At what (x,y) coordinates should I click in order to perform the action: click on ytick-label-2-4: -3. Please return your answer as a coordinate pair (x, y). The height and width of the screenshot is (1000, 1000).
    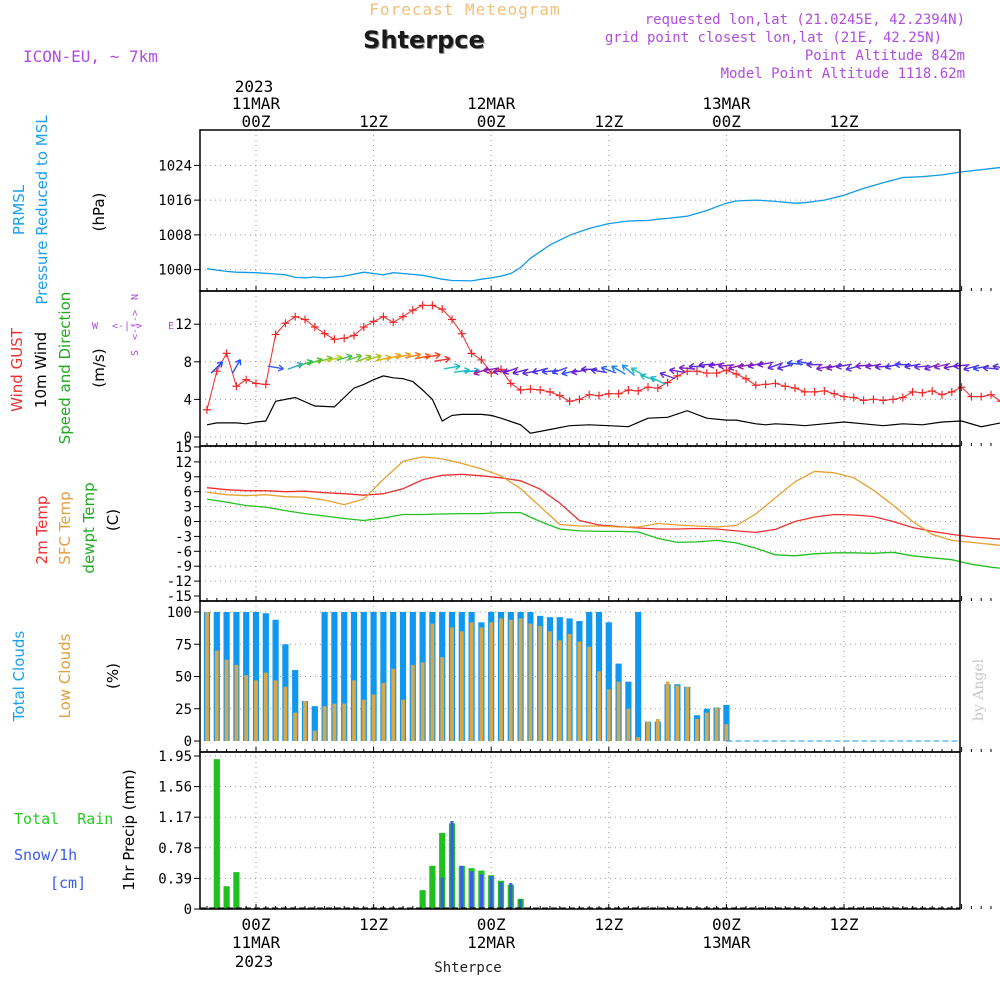
    Looking at the image, I should click on (183, 537).